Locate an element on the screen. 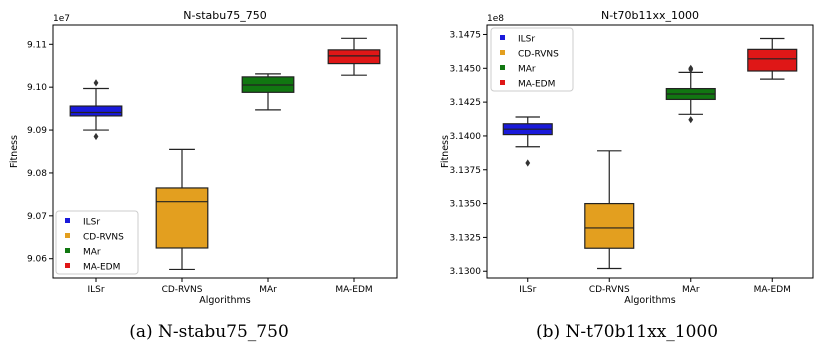 The height and width of the screenshot is (350, 836). chart-title: N-stabu75_750 is located at coordinates (224, 15).